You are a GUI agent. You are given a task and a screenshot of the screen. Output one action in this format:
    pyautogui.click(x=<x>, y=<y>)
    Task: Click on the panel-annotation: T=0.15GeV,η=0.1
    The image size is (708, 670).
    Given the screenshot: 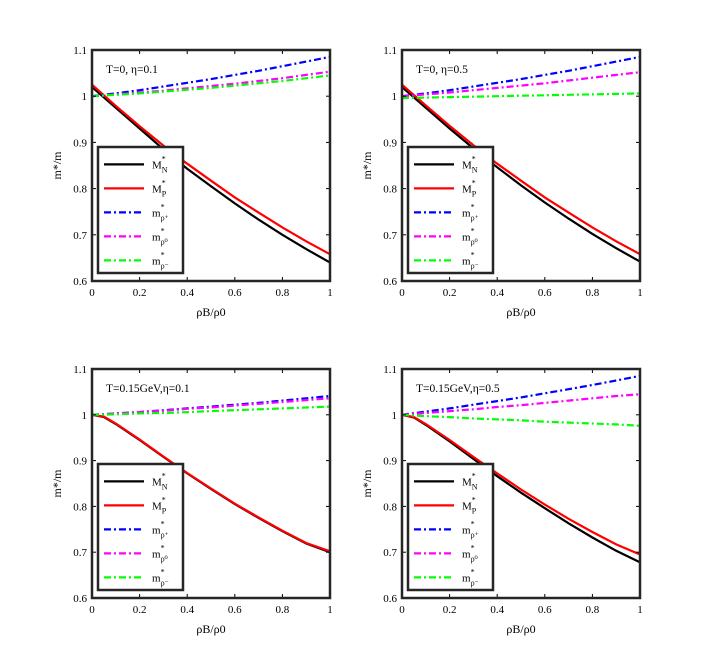 What is the action you would take?
    pyautogui.click(x=148, y=389)
    